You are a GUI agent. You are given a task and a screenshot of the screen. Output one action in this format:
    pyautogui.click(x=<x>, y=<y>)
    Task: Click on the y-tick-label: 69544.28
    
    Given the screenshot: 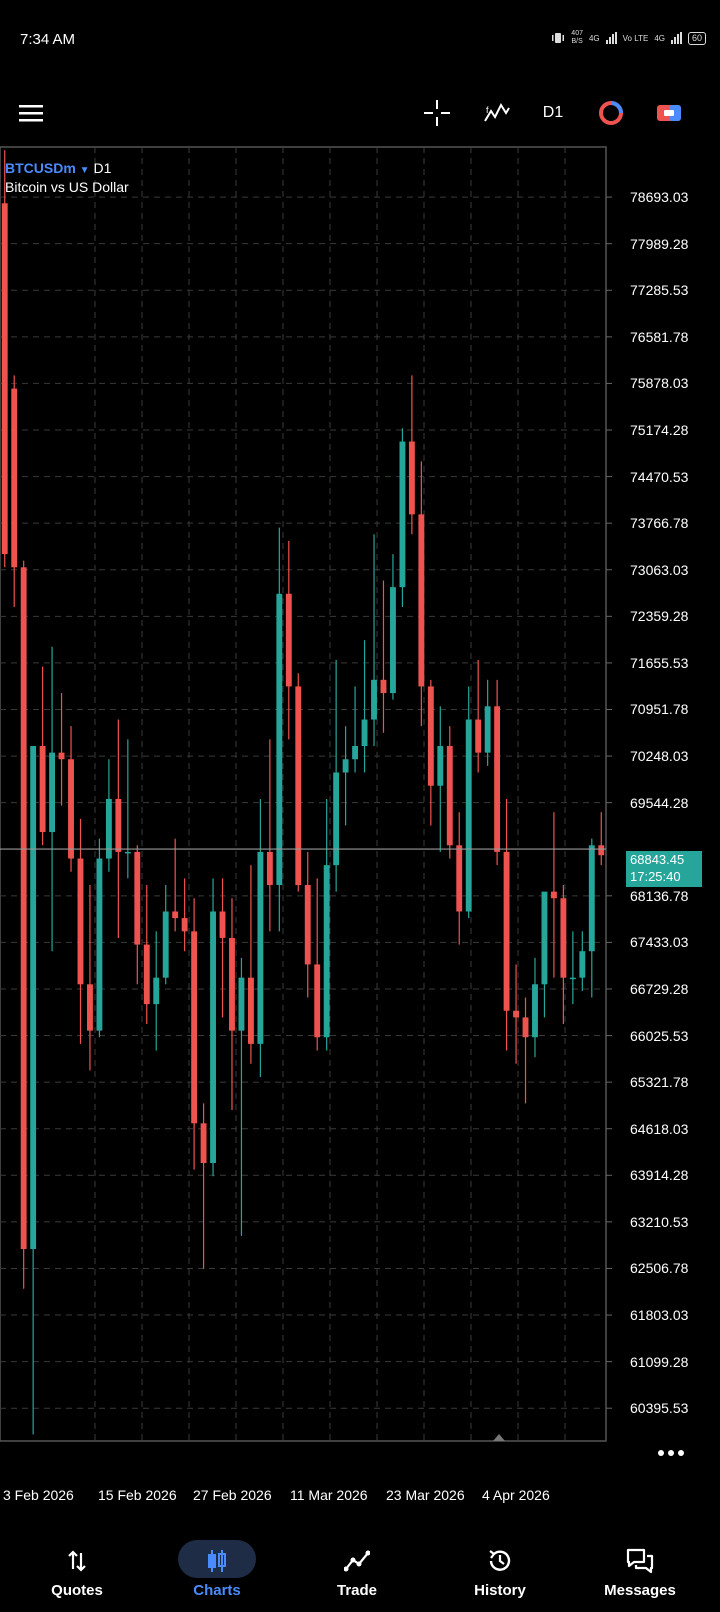 What is the action you would take?
    pyautogui.click(x=659, y=802)
    